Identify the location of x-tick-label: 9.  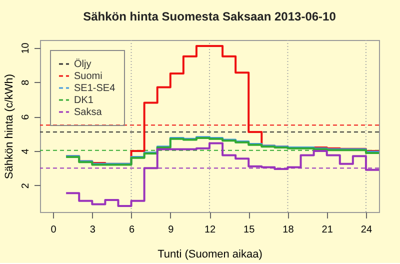
(171, 230).